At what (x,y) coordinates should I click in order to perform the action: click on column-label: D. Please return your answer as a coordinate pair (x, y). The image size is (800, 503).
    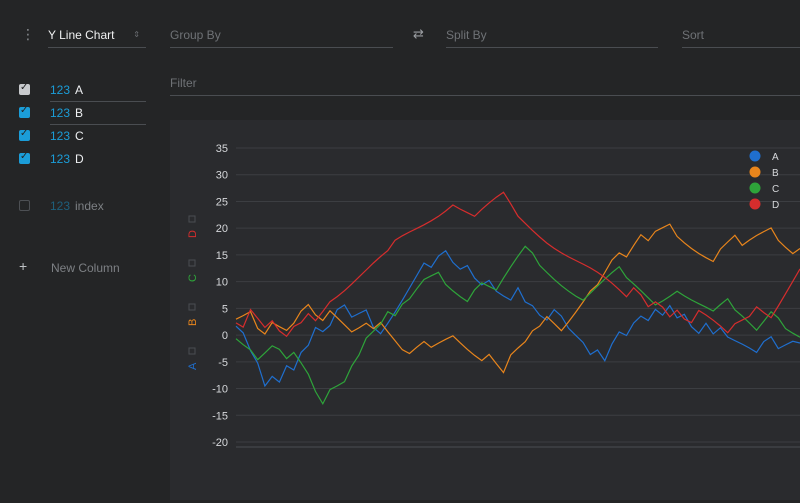
    Looking at the image, I should click on (79, 159).